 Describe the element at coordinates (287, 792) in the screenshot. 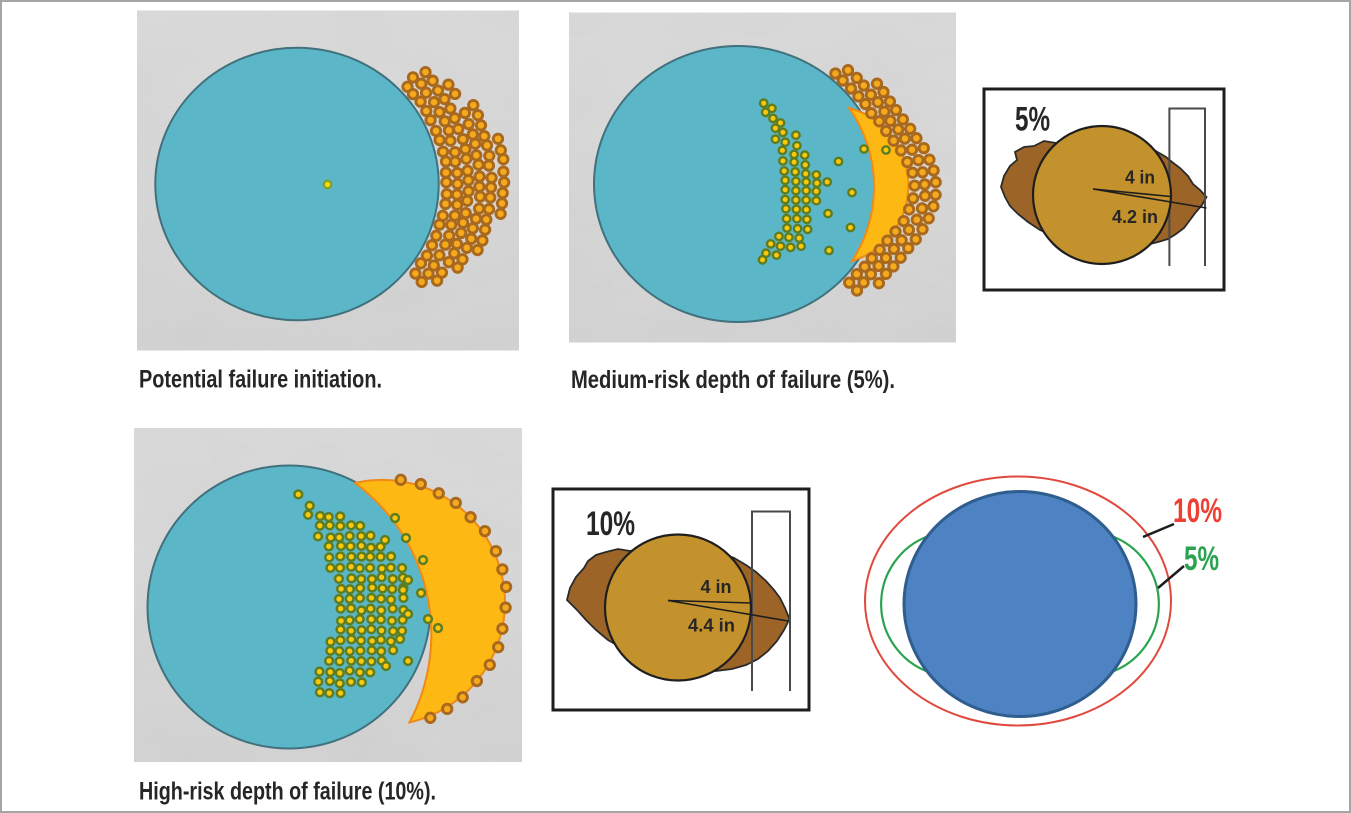

I see `svg-text:High-risk depth of failure (10: High-risk depth of failure (10%).` at that location.